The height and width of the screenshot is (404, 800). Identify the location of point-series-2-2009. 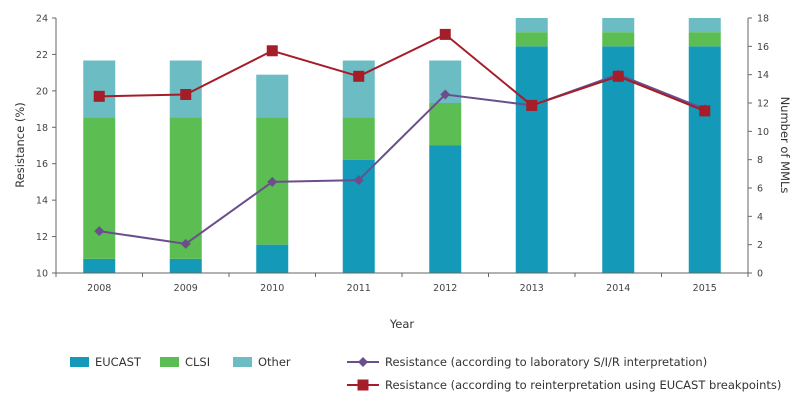
(186, 94).